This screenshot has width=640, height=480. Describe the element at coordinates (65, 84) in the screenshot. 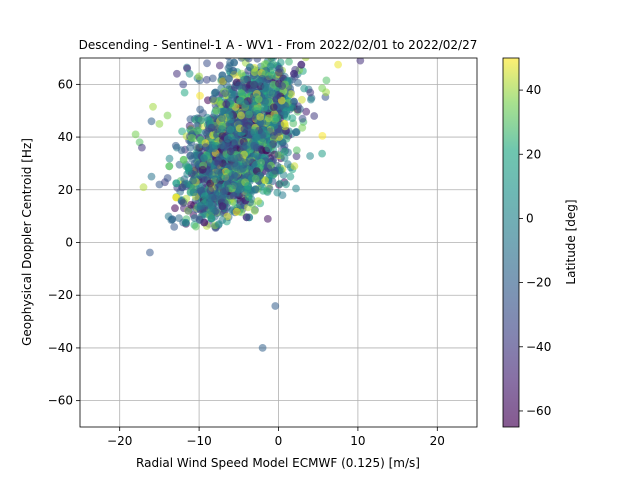

I see `y-tick-label: 60` at that location.